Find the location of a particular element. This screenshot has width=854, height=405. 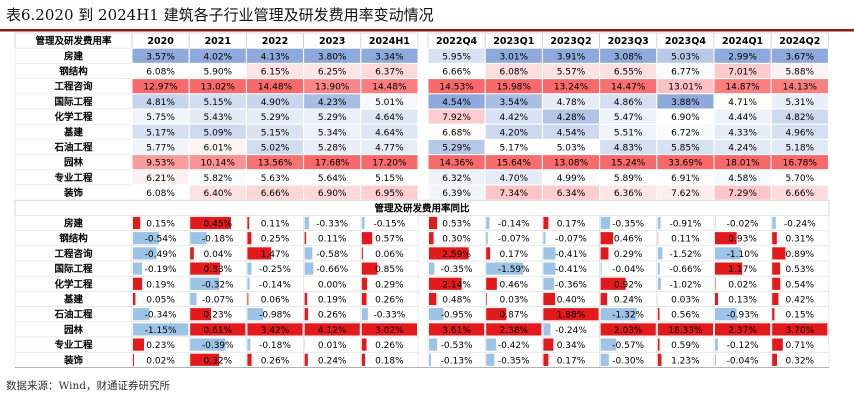

cell-value: -0.24% is located at coordinates (571, 331).